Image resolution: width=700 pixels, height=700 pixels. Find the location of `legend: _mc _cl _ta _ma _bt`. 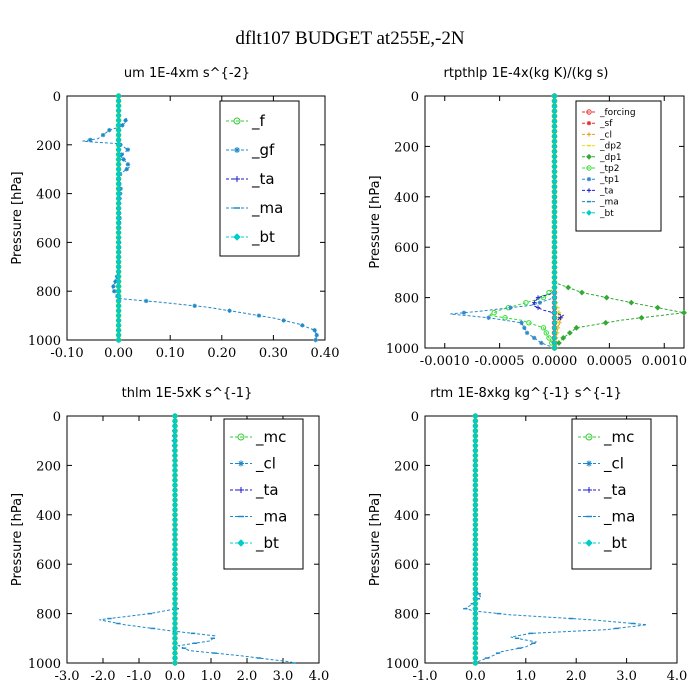

legend: _mc _cl _ta _ma _bt is located at coordinates (611, 494).